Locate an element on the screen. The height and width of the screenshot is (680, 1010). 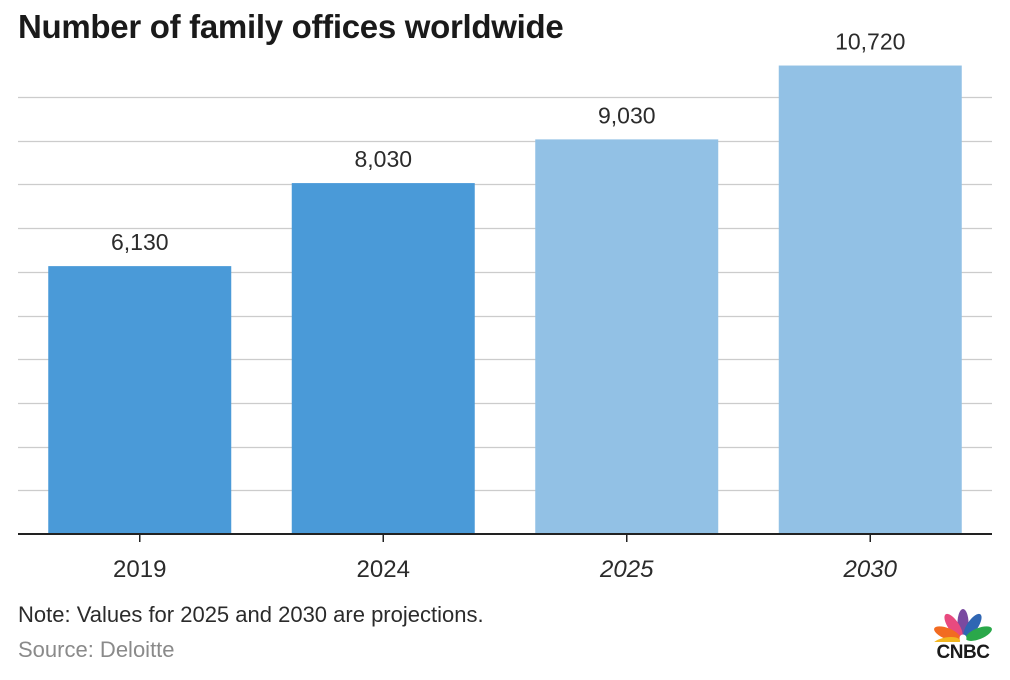
bar-2030 is located at coordinates (870, 299).